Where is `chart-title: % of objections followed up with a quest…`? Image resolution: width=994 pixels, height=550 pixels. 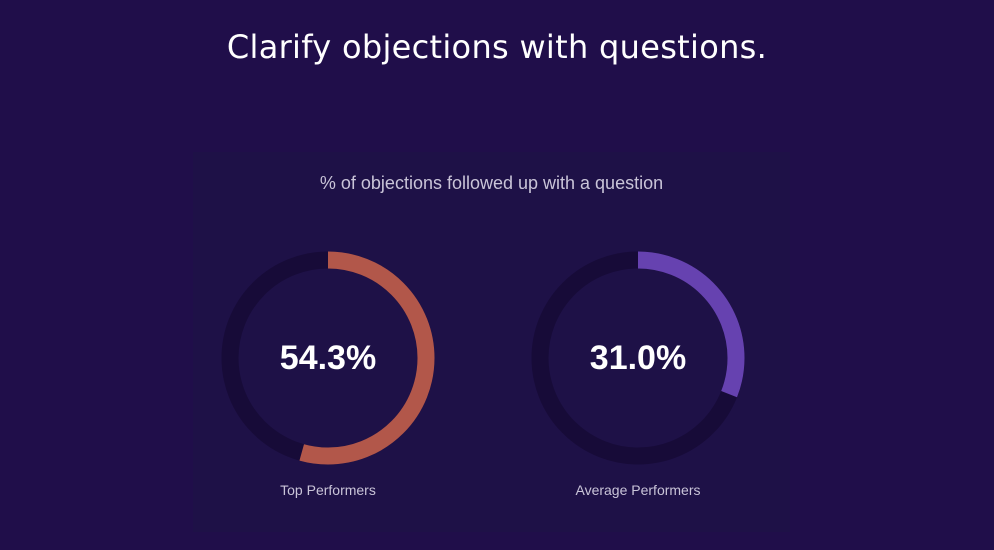
chart-title: % of objections followed up with a quest… is located at coordinates (491, 183).